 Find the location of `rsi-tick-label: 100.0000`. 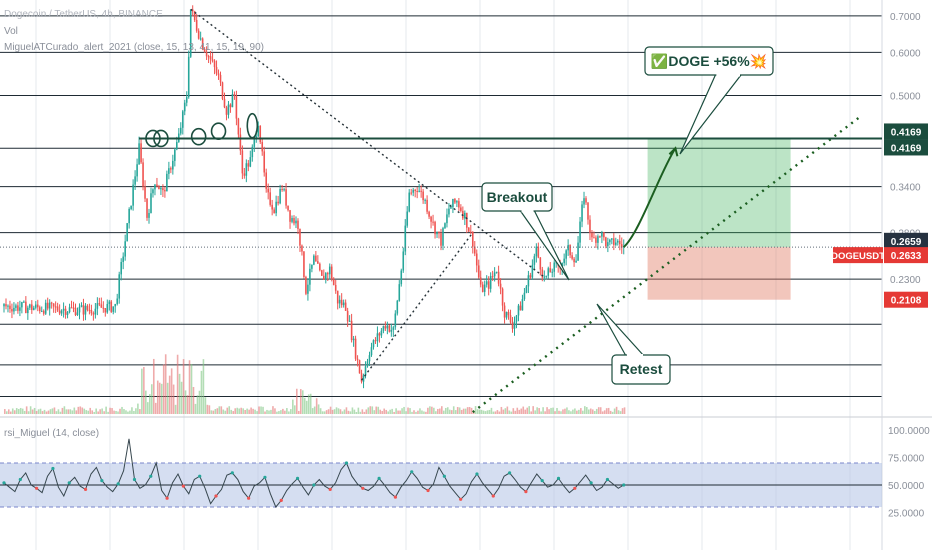

rsi-tick-label: 100.0000 is located at coordinates (909, 431).